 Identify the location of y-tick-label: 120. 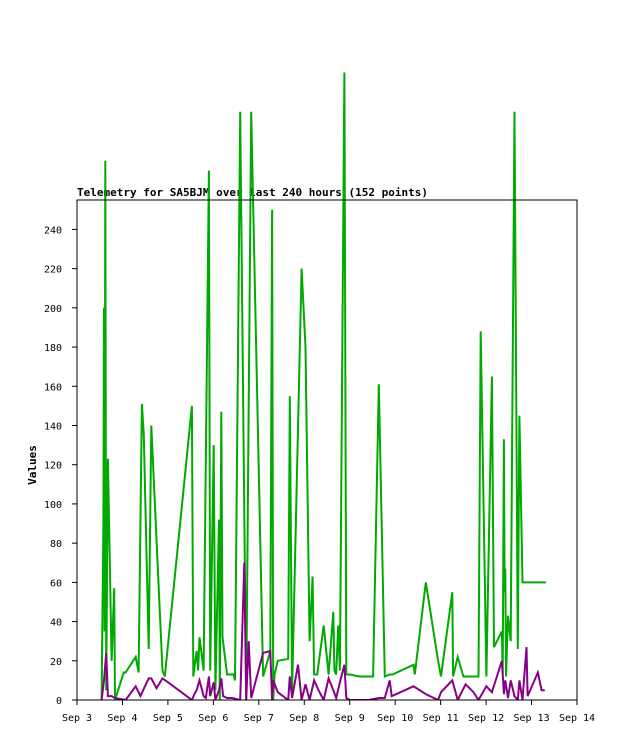
(53, 466).